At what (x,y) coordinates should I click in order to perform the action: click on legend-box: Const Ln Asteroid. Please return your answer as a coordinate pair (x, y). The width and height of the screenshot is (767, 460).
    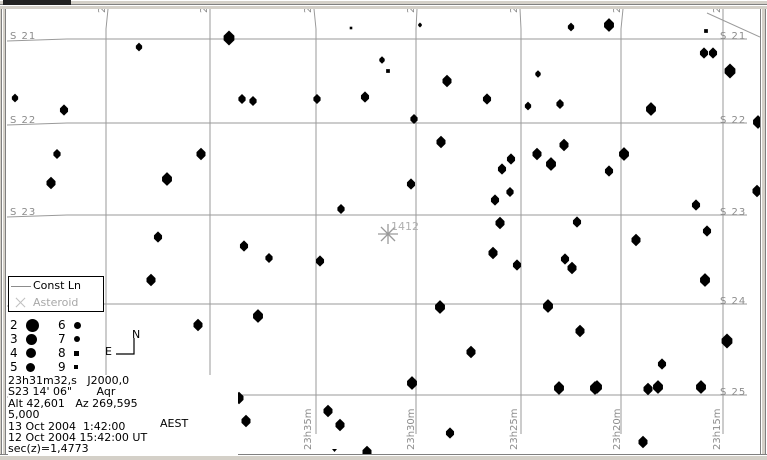
    Looking at the image, I should click on (56, 294).